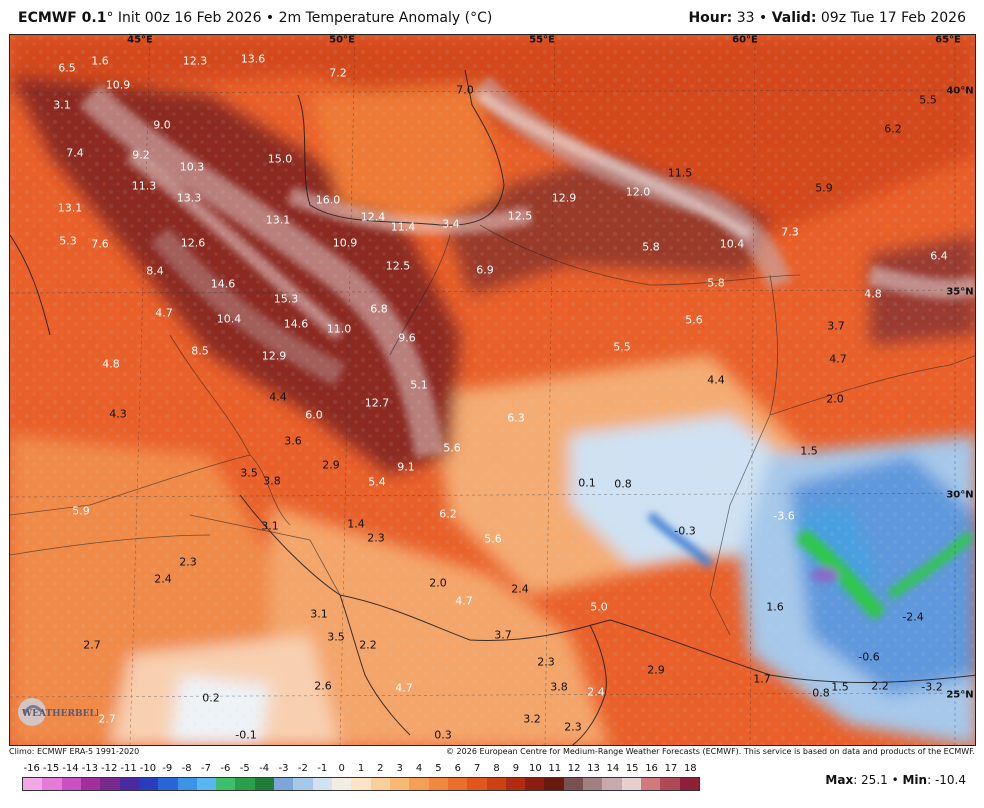 The image size is (984, 808). What do you see at coordinates (75, 153) in the screenshot?
I see `anomaly-value-label: 7.4` at bounding box center [75, 153].